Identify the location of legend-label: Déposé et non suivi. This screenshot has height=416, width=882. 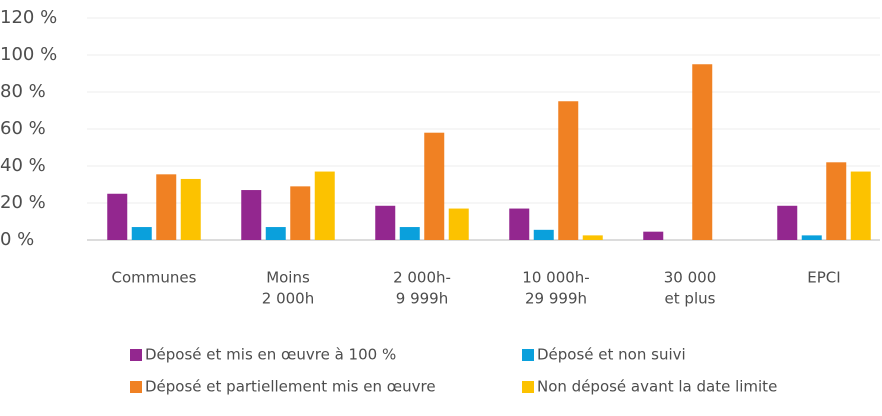
(611, 355).